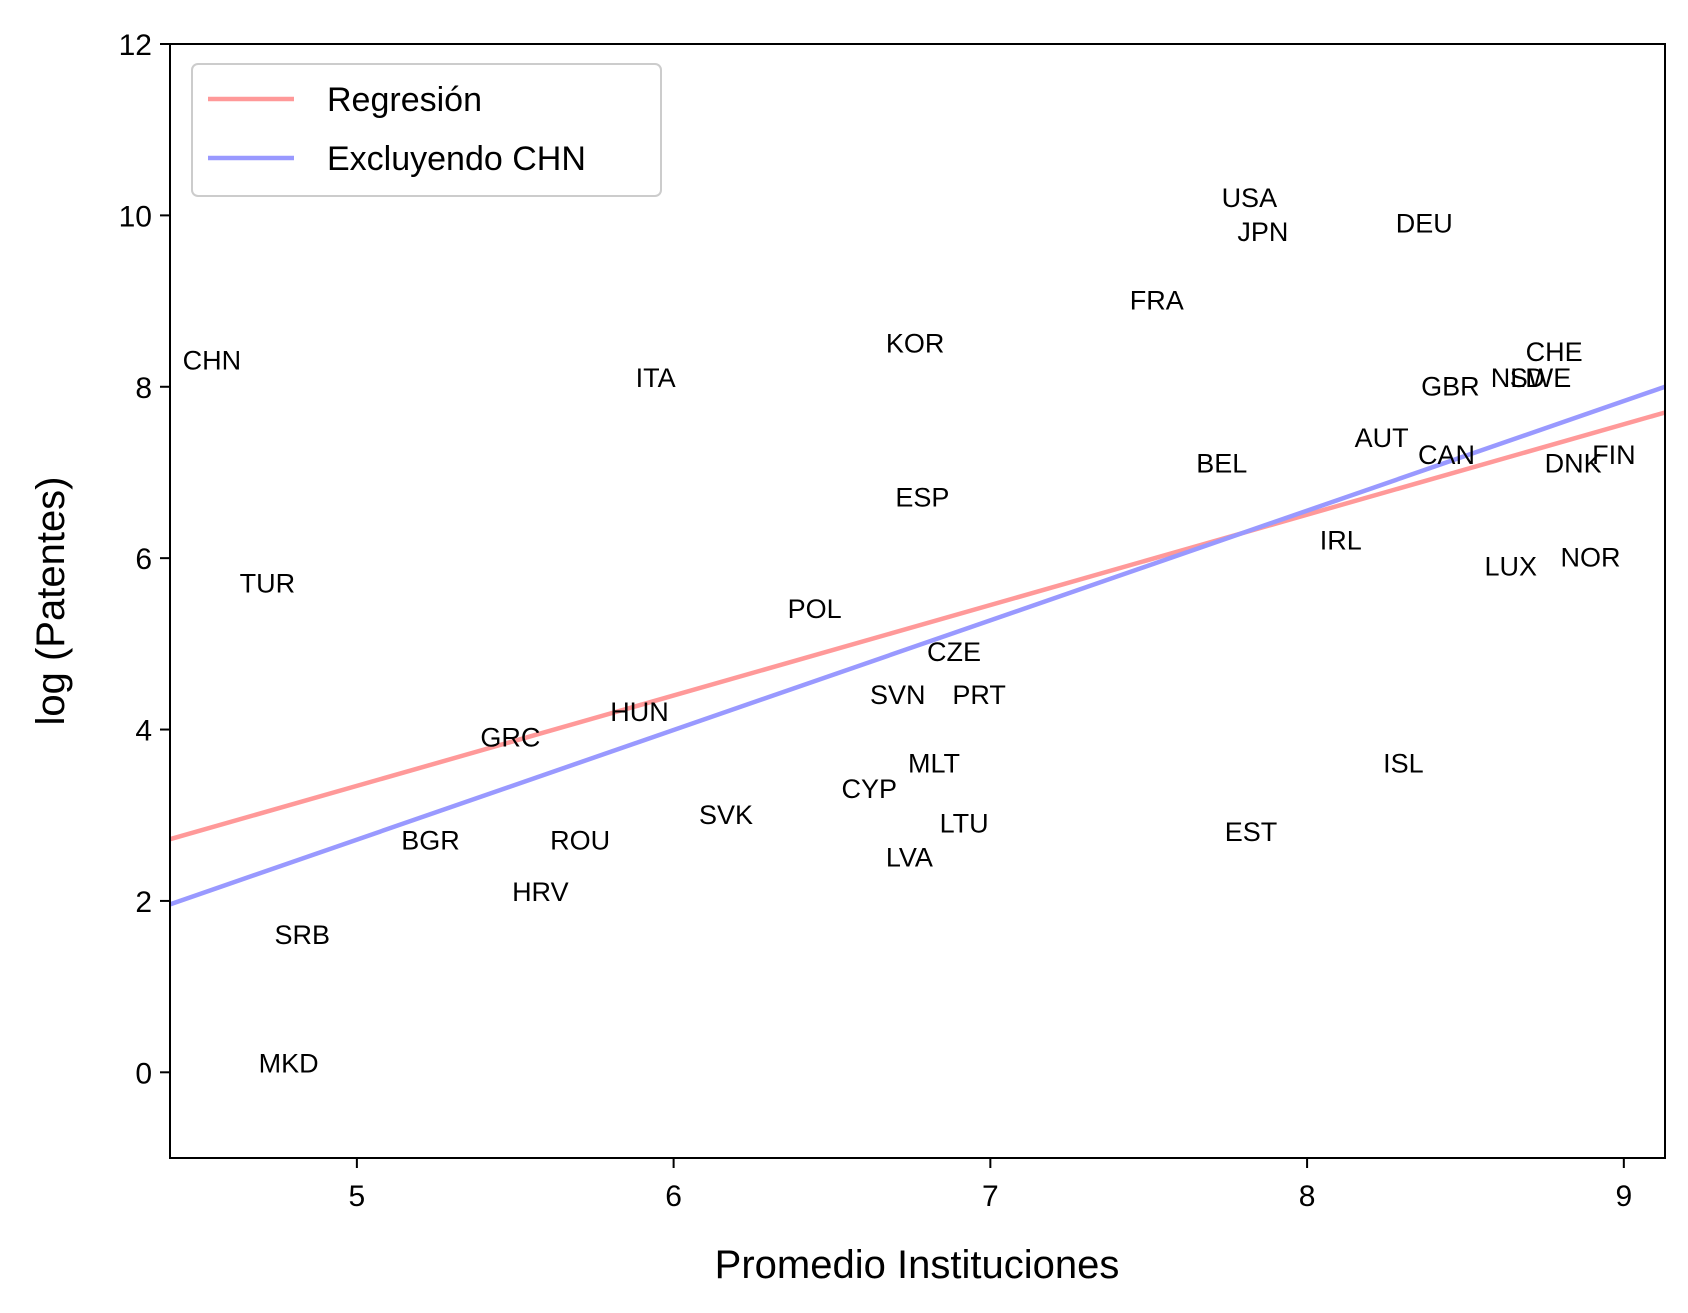 The image size is (1688, 1313). Describe the element at coordinates (267, 583) in the screenshot. I see `point-label-tur: TUR` at that location.